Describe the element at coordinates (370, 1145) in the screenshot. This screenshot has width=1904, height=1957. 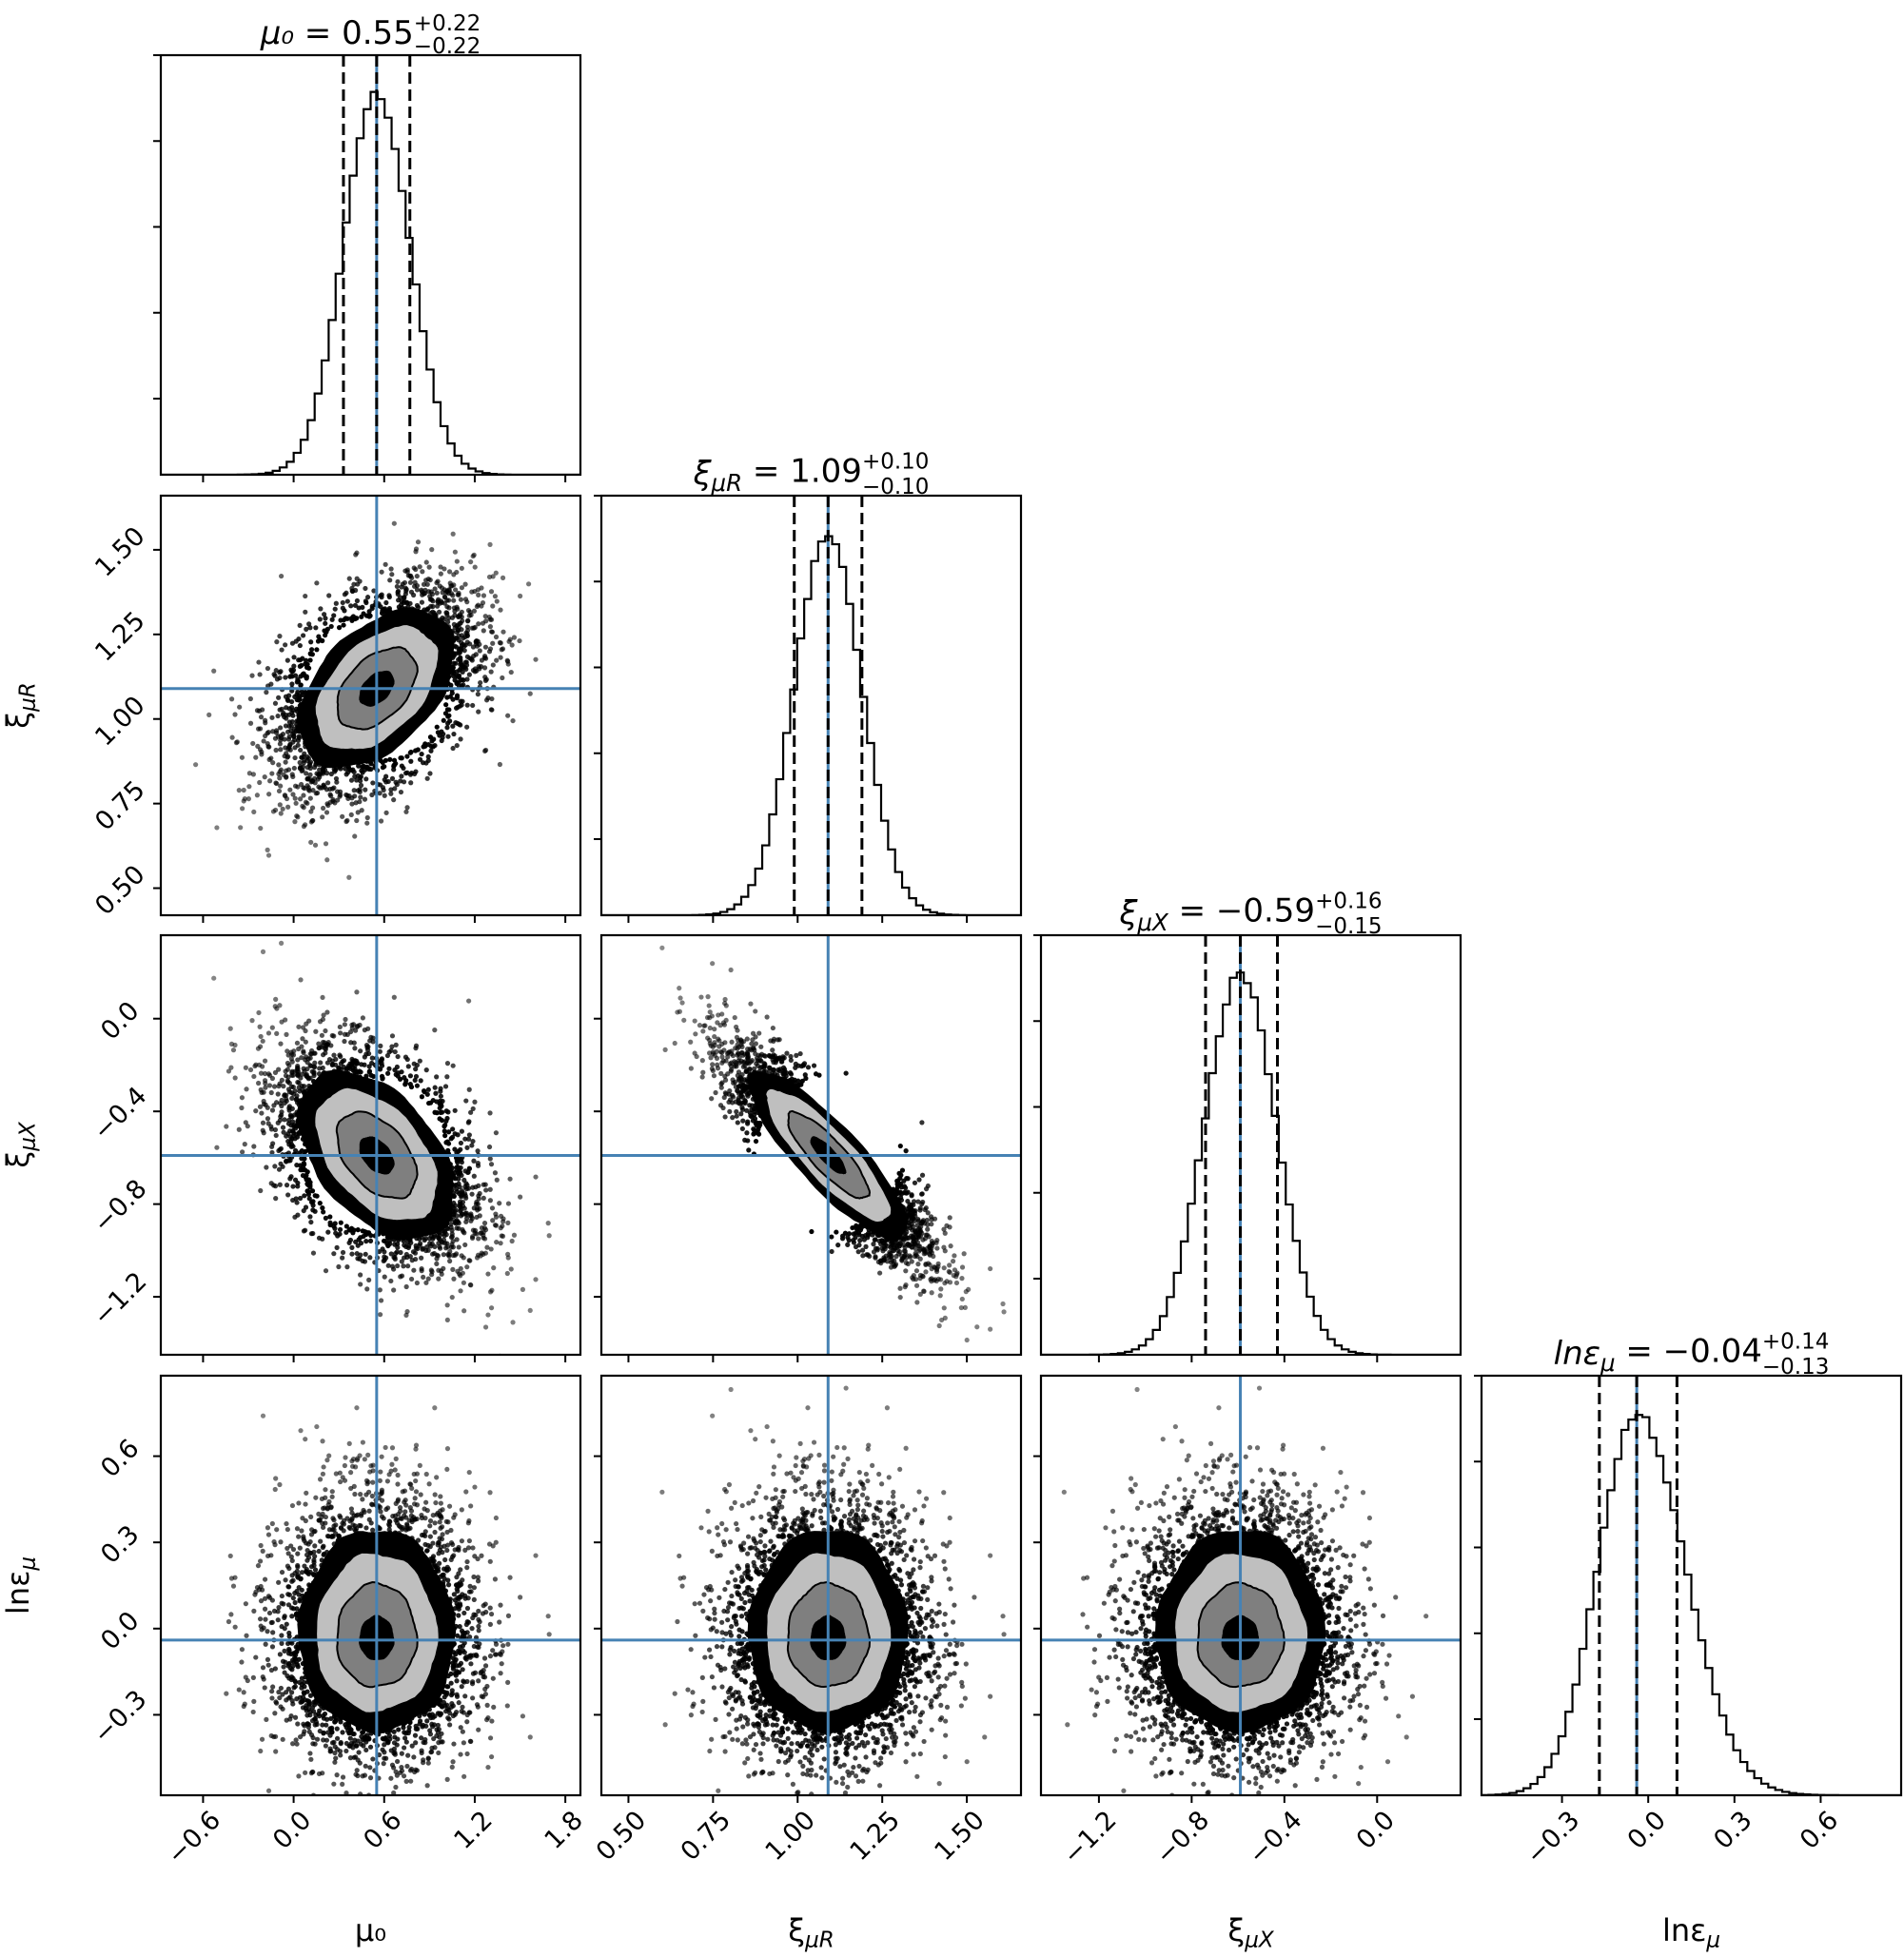
I see `panel-frame` at that location.